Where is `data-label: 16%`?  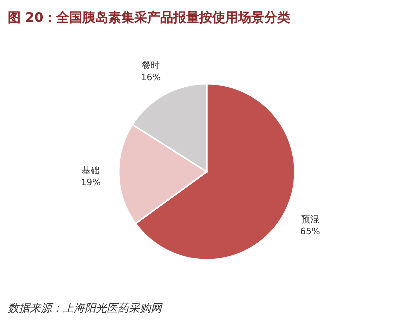
data-label: 16% is located at coordinates (151, 78).